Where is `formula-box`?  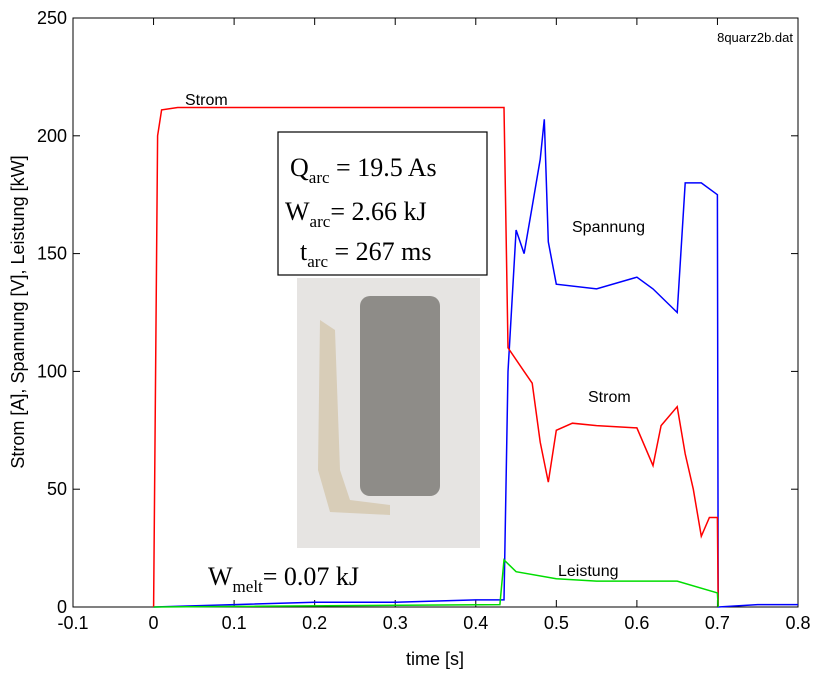
formula-box is located at coordinates (382, 203).